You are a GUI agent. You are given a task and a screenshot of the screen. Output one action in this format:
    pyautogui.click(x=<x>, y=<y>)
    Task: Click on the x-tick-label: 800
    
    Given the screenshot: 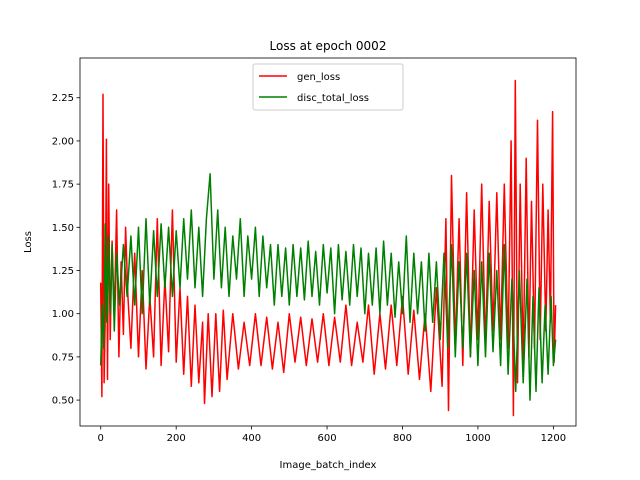 What is the action you would take?
    pyautogui.click(x=402, y=438)
    